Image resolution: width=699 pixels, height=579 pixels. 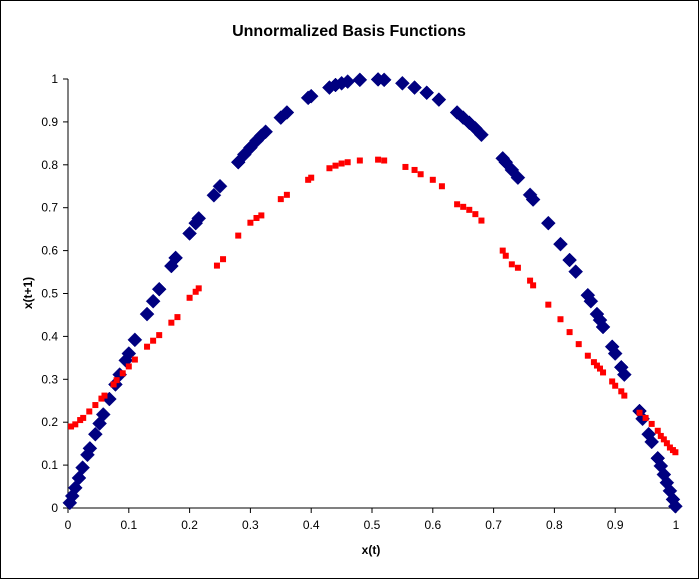 I want to click on x-tick-label: 0.9, so click(x=615, y=525).